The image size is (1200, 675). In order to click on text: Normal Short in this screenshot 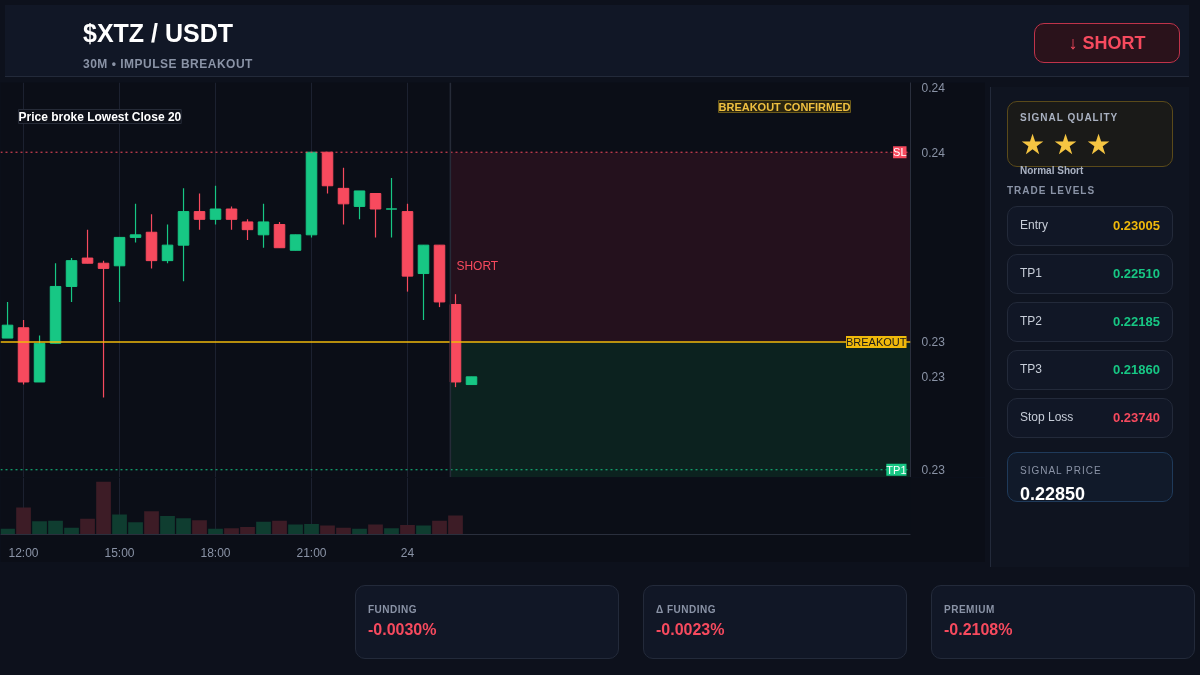, I will do `click(1052, 170)`.